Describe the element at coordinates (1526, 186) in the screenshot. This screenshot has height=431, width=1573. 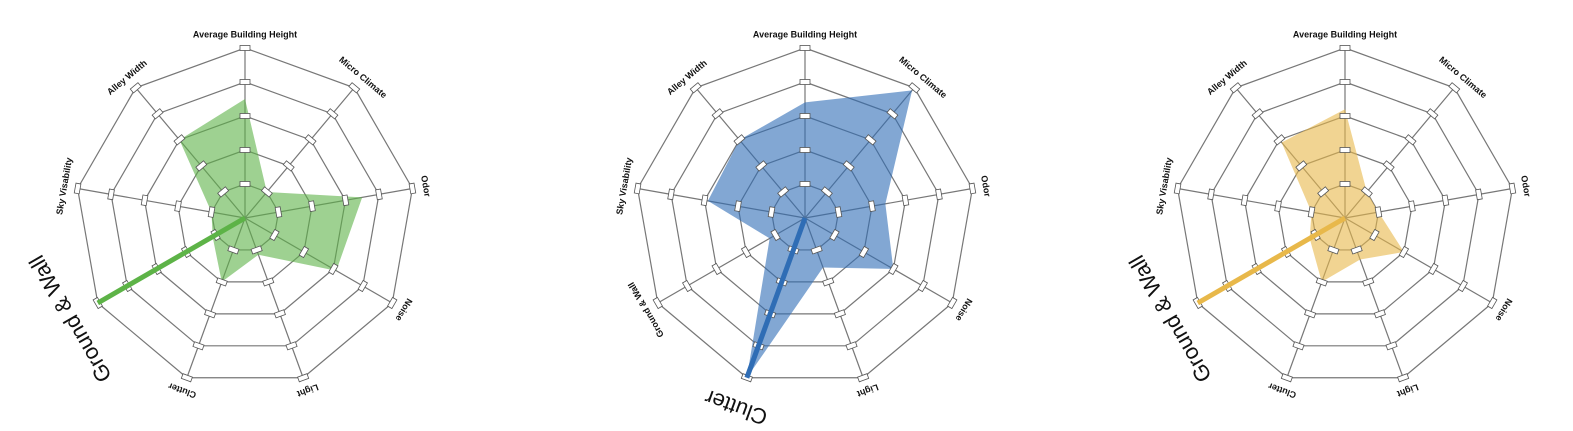
I see `axis-label: Odor` at that location.